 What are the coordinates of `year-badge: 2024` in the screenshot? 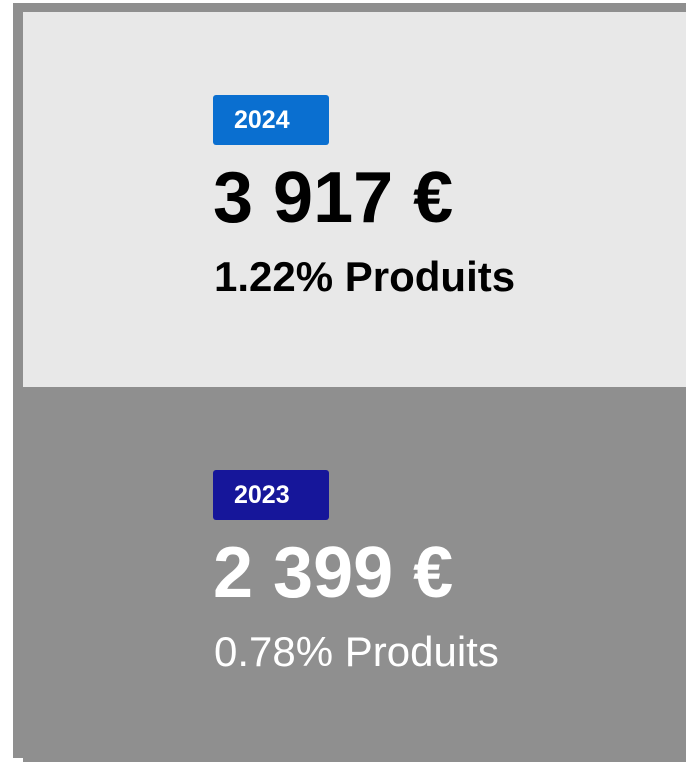 It's located at (271, 120).